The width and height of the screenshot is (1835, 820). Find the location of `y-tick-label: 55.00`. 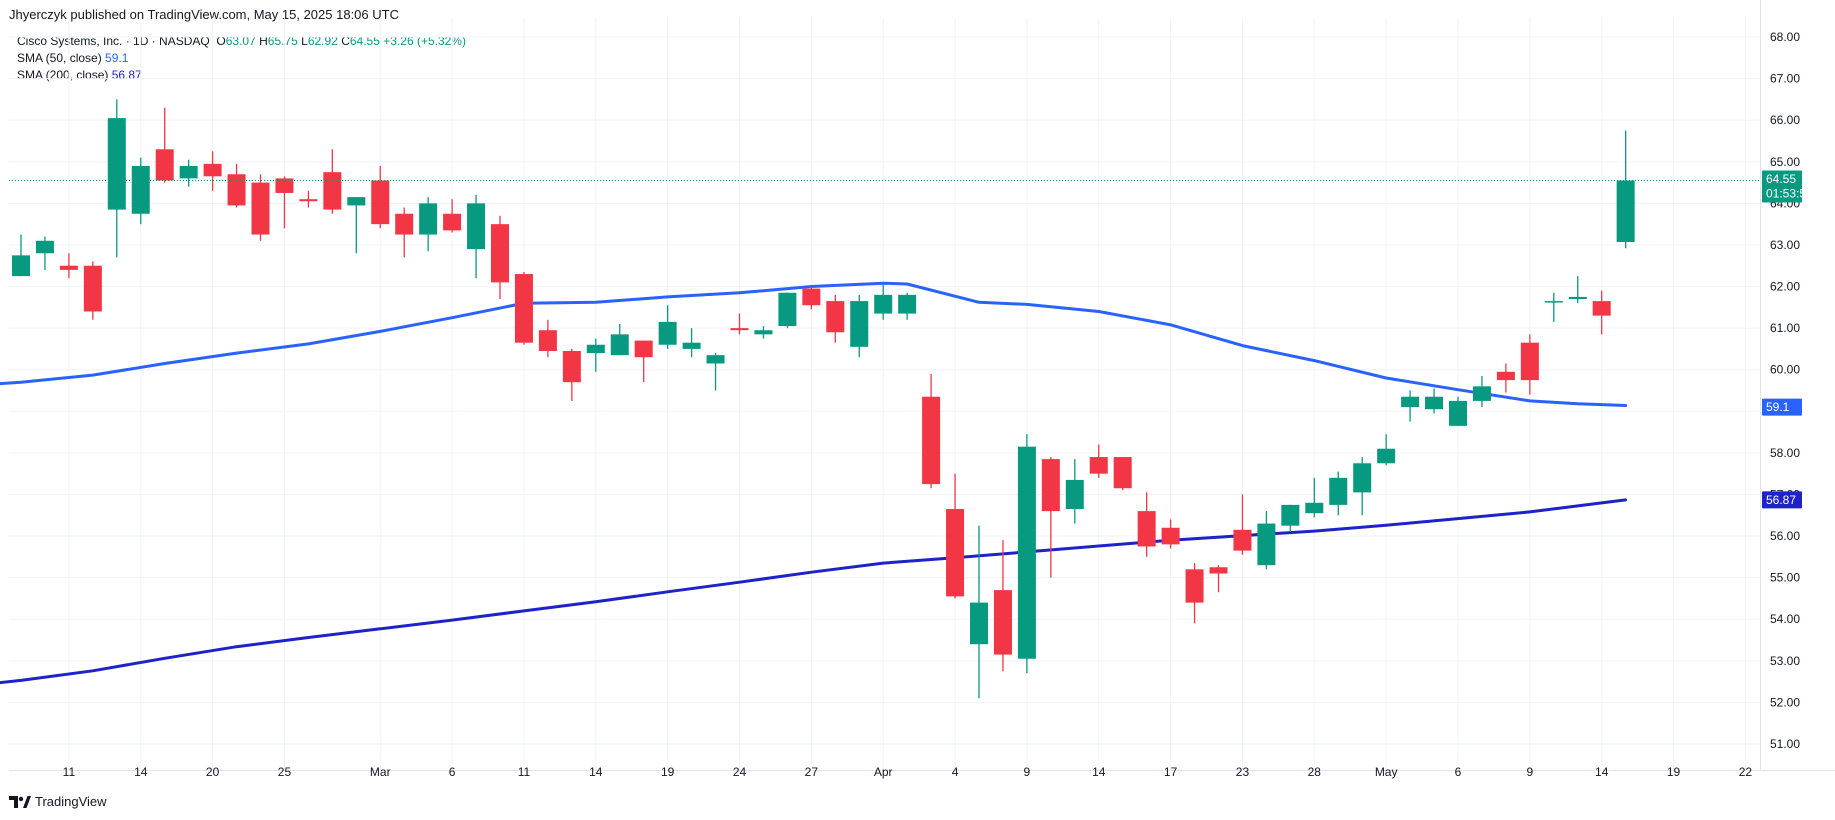

y-tick-label: 55.00 is located at coordinates (1785, 578).